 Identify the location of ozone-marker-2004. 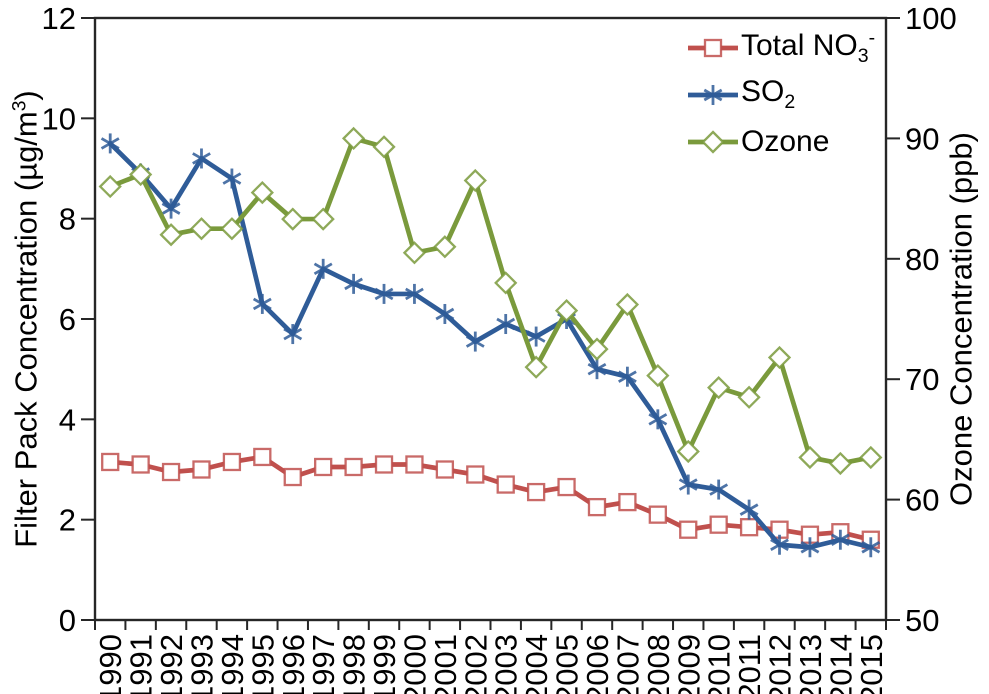
(536, 367).